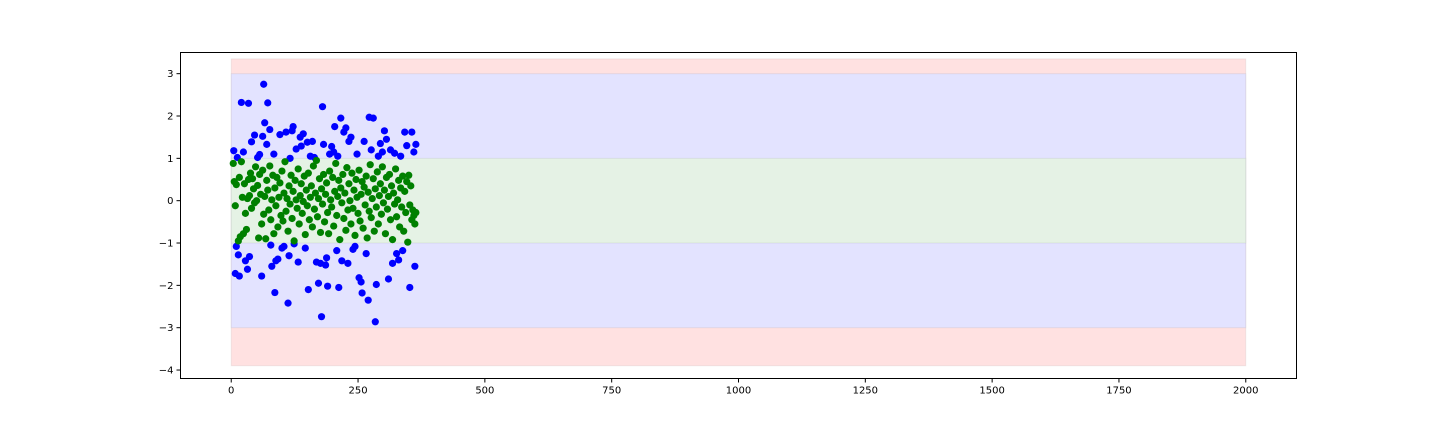  Describe the element at coordinates (865, 391) in the screenshot. I see `x-tick-label-5: 1250` at that location.